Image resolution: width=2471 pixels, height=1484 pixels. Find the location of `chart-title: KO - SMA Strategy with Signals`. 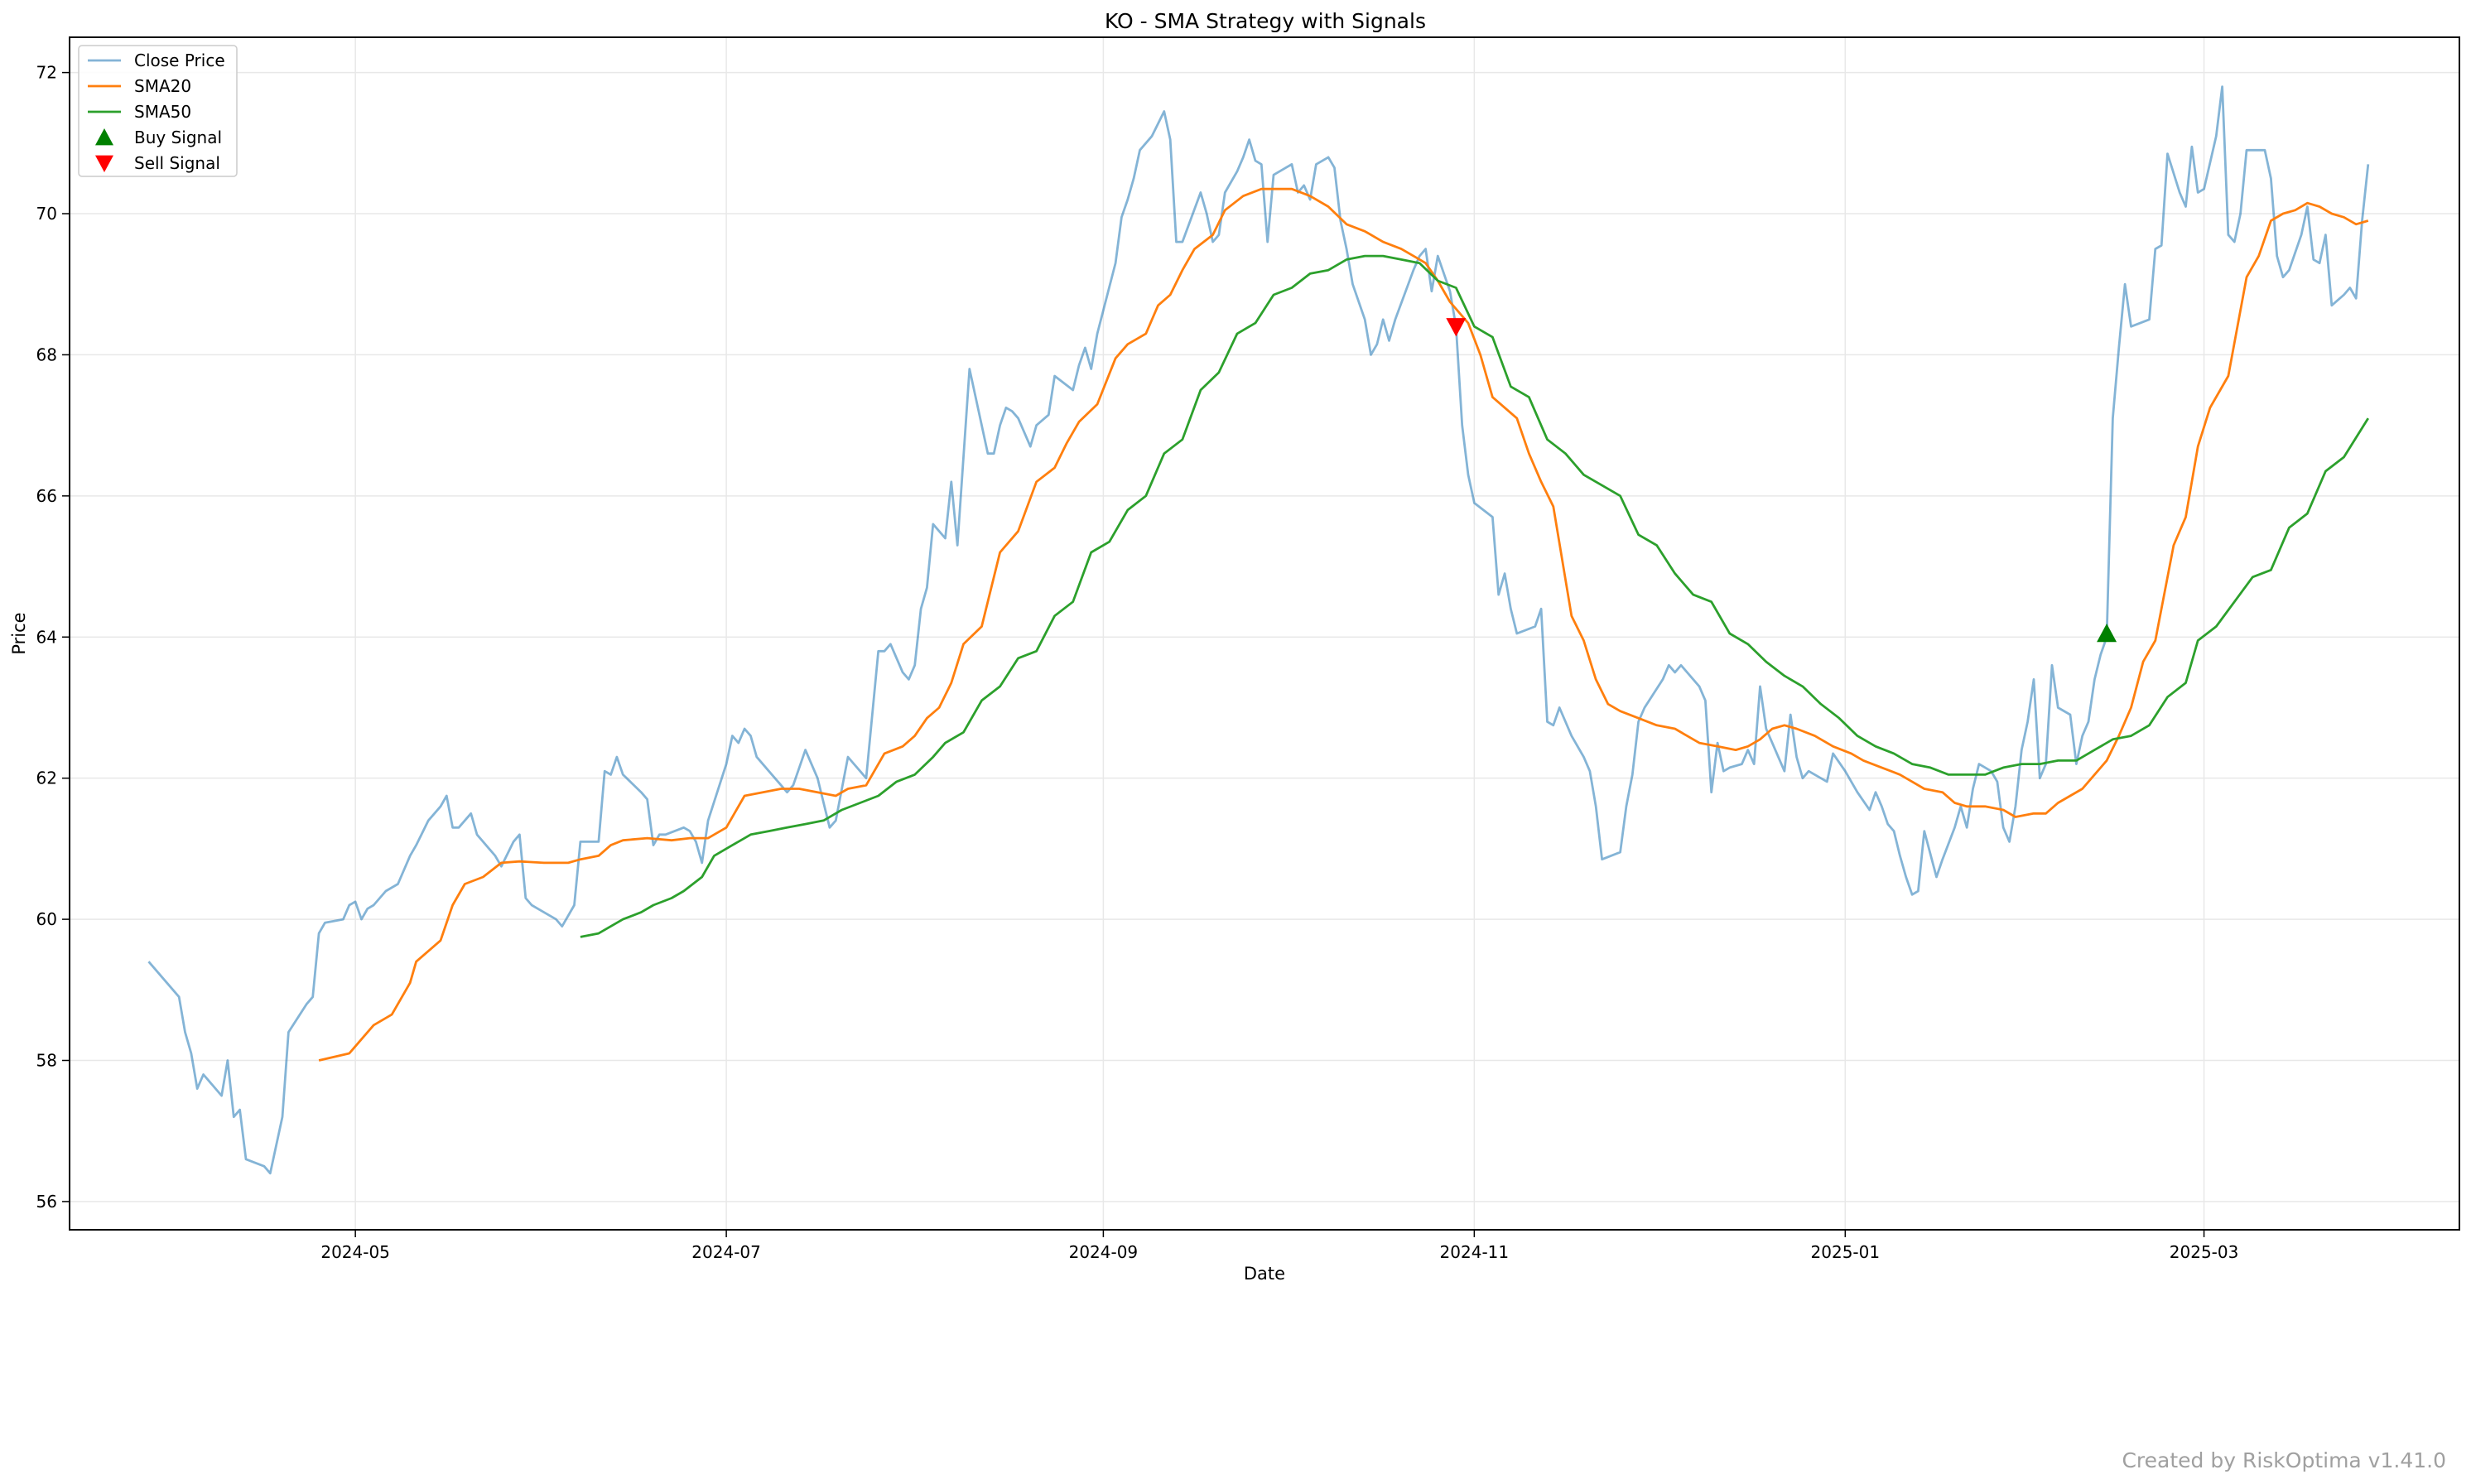

chart-title: KO - SMA Strategy with Signals is located at coordinates (1265, 21).